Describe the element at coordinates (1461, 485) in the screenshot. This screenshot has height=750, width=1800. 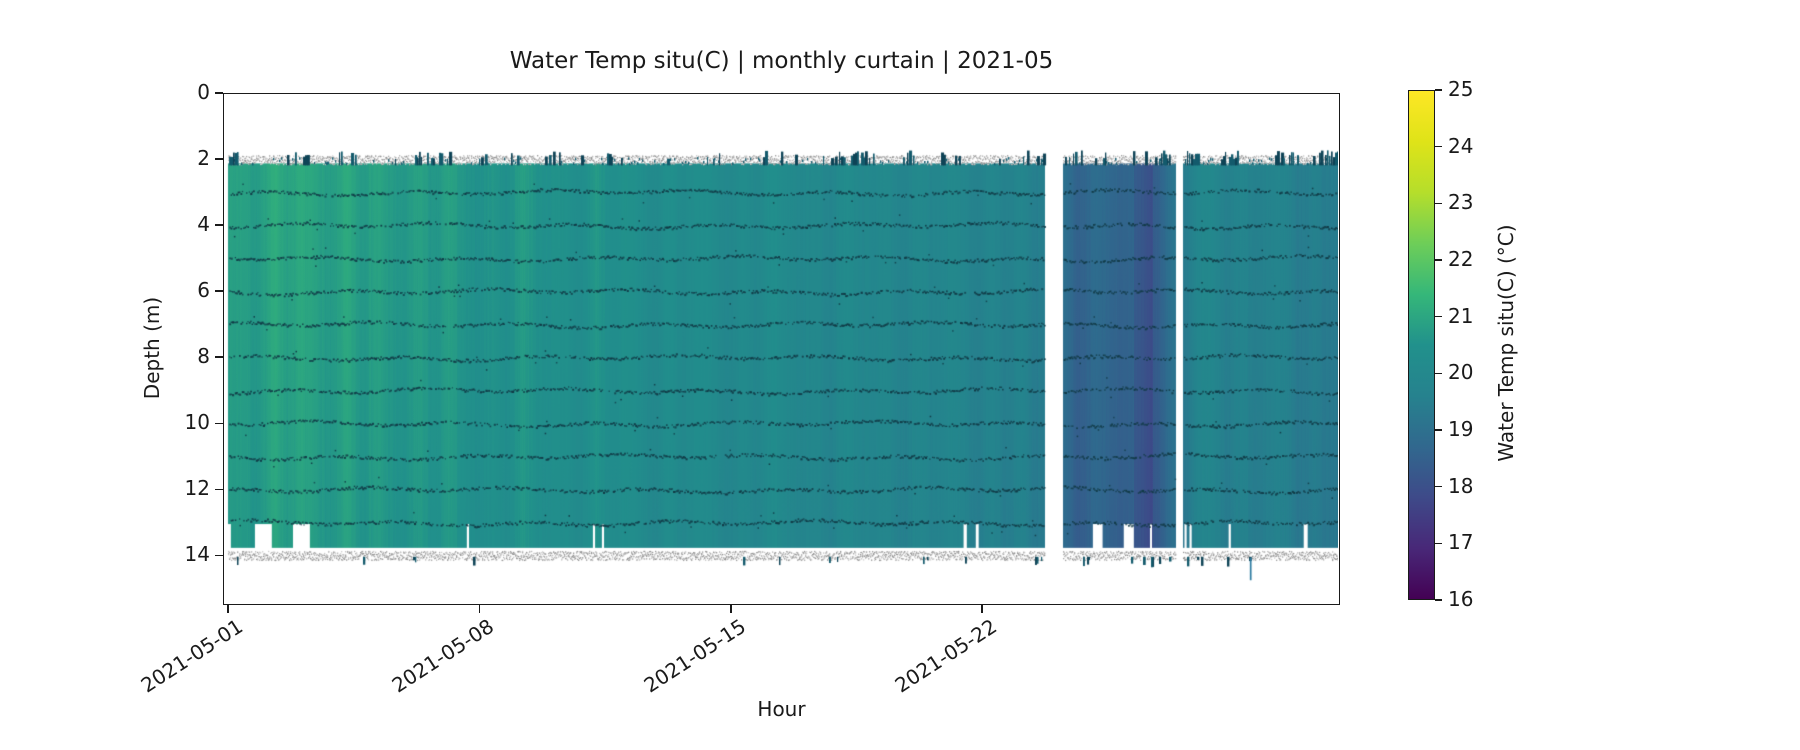
I see `colorbar-tick-label: 18` at that location.